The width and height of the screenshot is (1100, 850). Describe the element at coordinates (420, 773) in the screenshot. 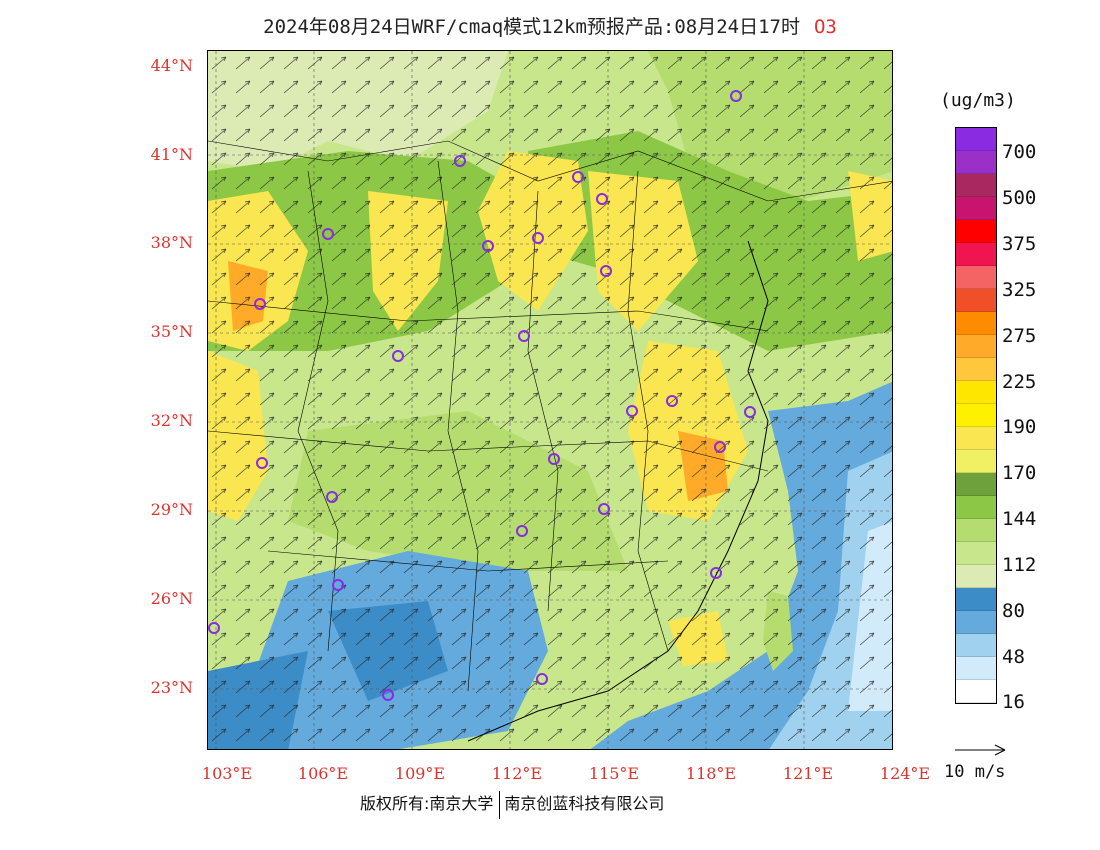

I see `lon-label-109: 109°E` at that location.